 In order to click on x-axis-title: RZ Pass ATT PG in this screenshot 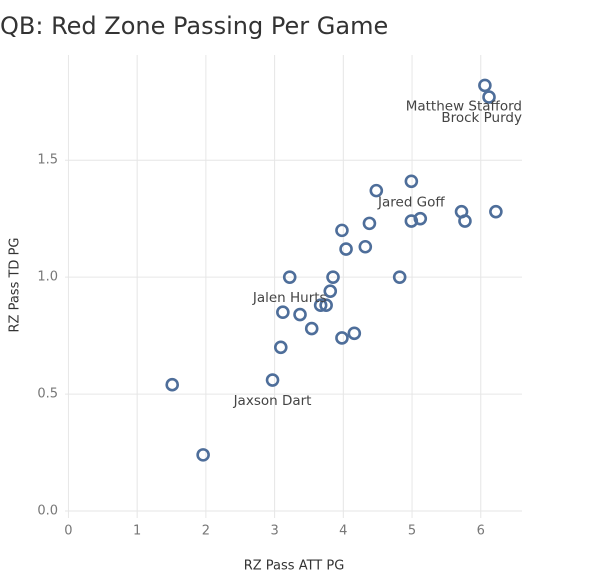, I will do `click(294, 566)`.